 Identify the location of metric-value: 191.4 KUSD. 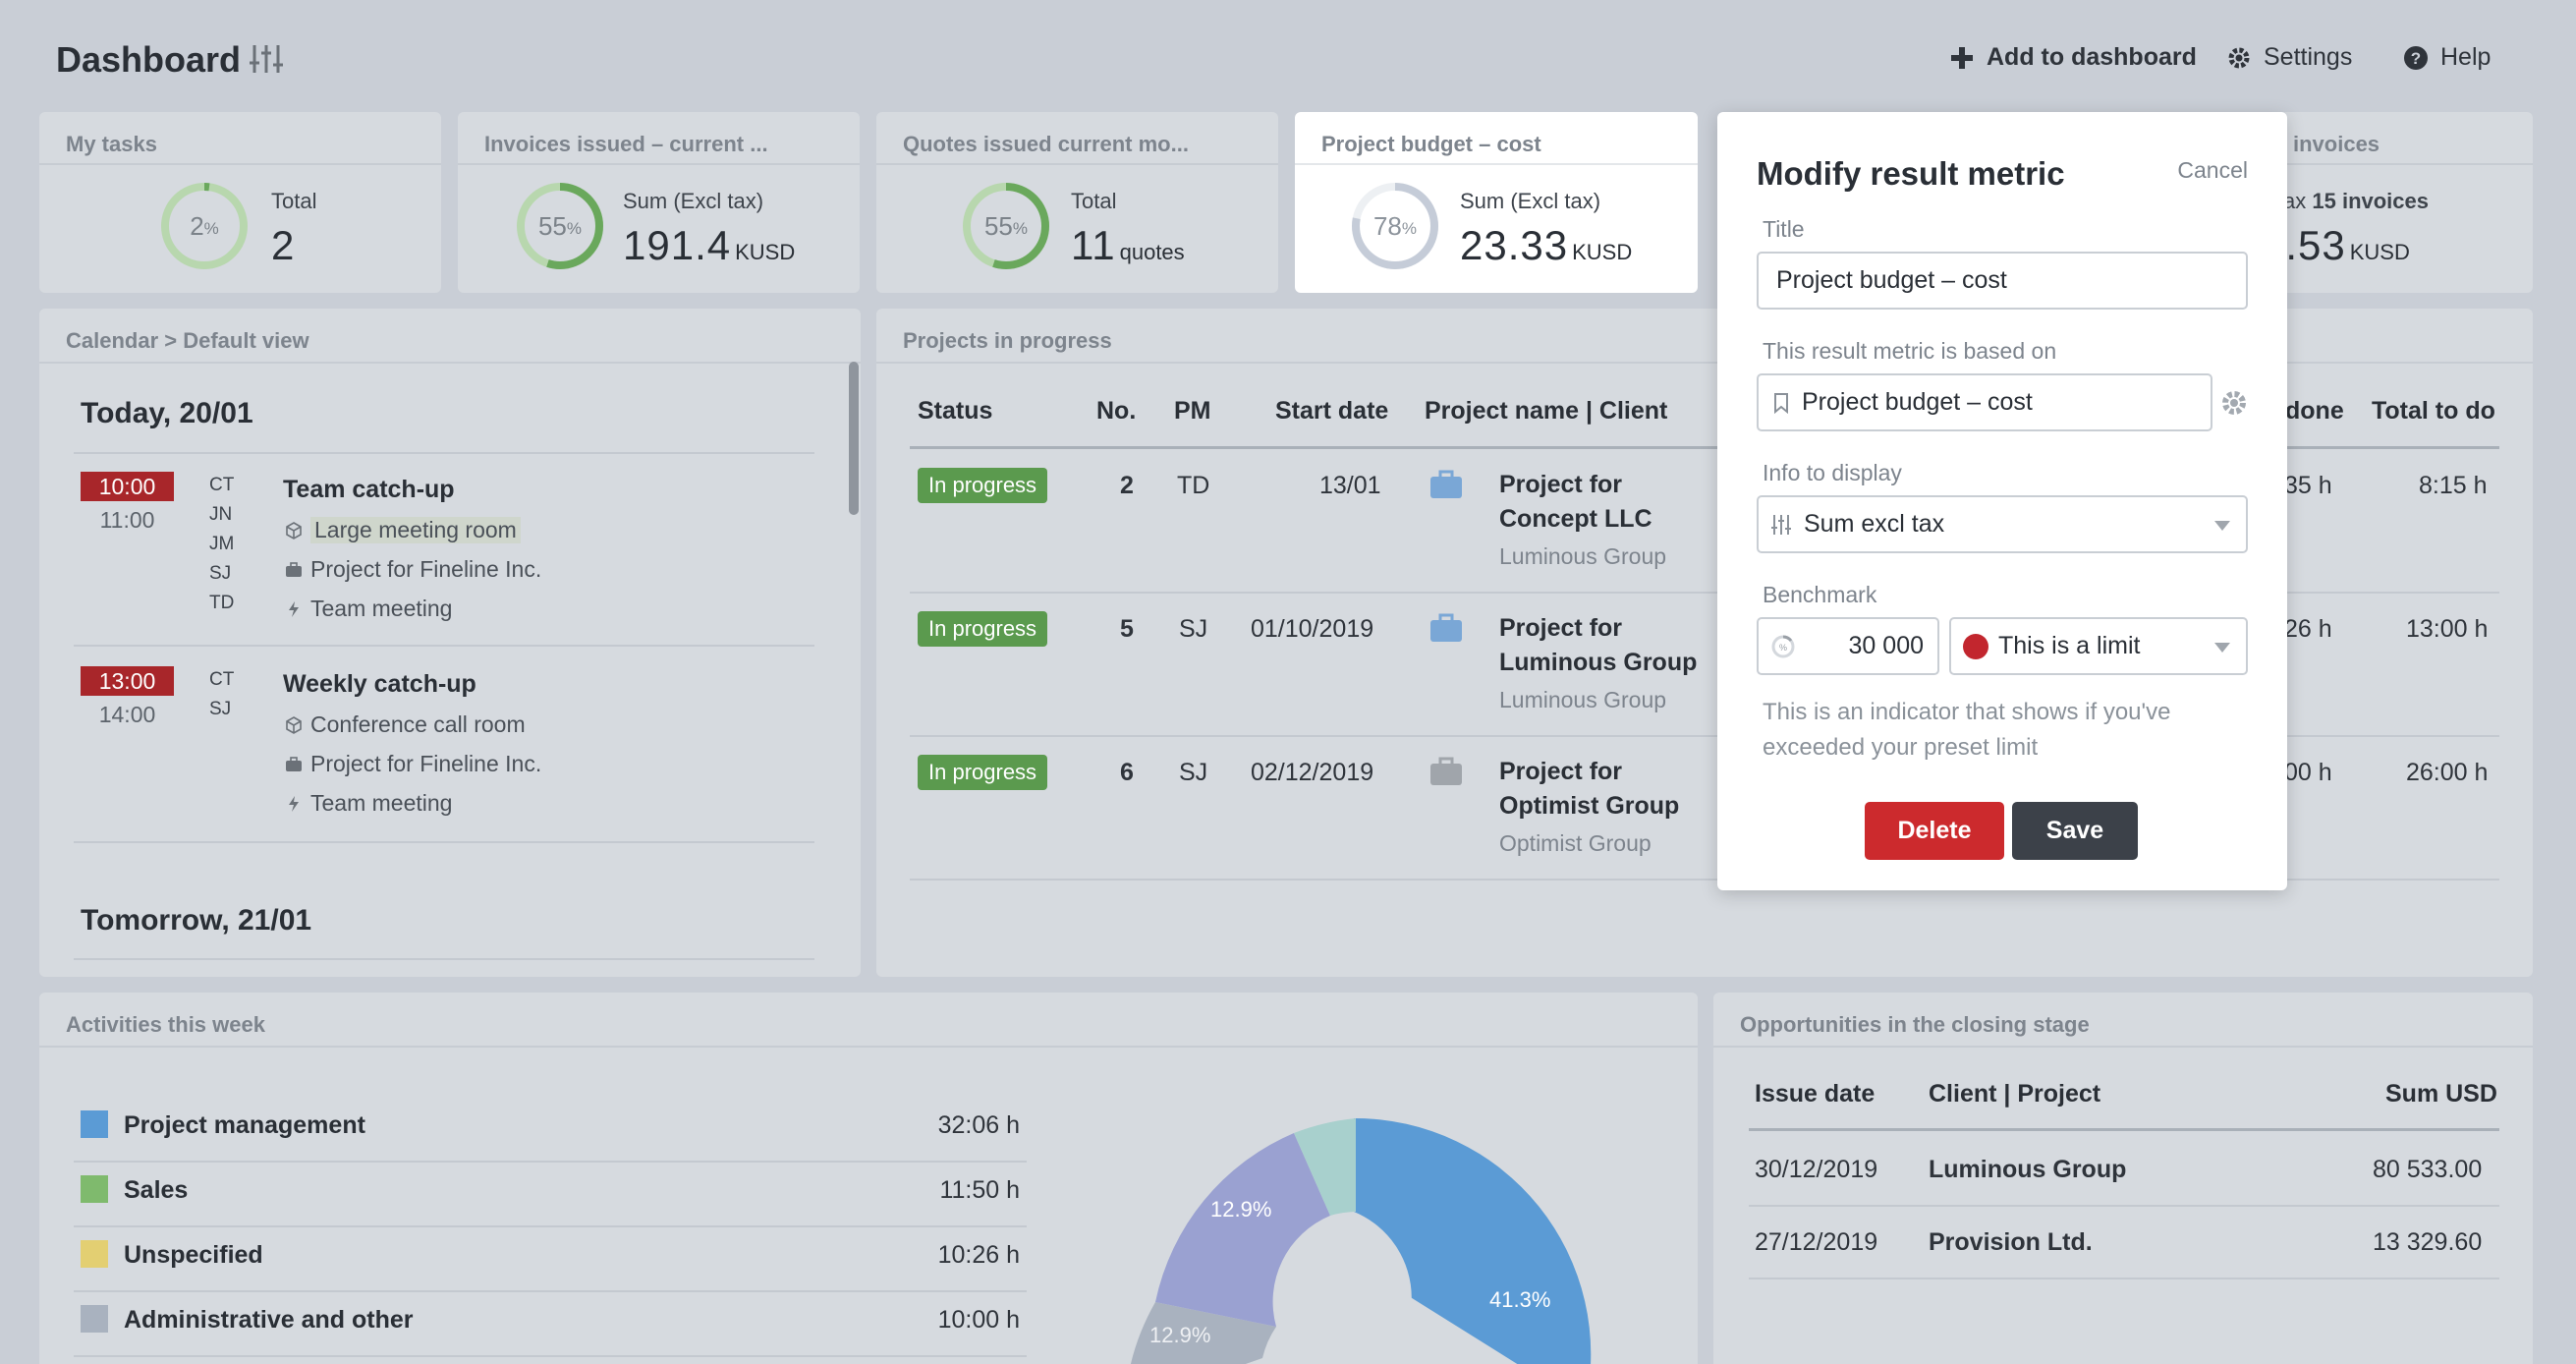
(709, 245).